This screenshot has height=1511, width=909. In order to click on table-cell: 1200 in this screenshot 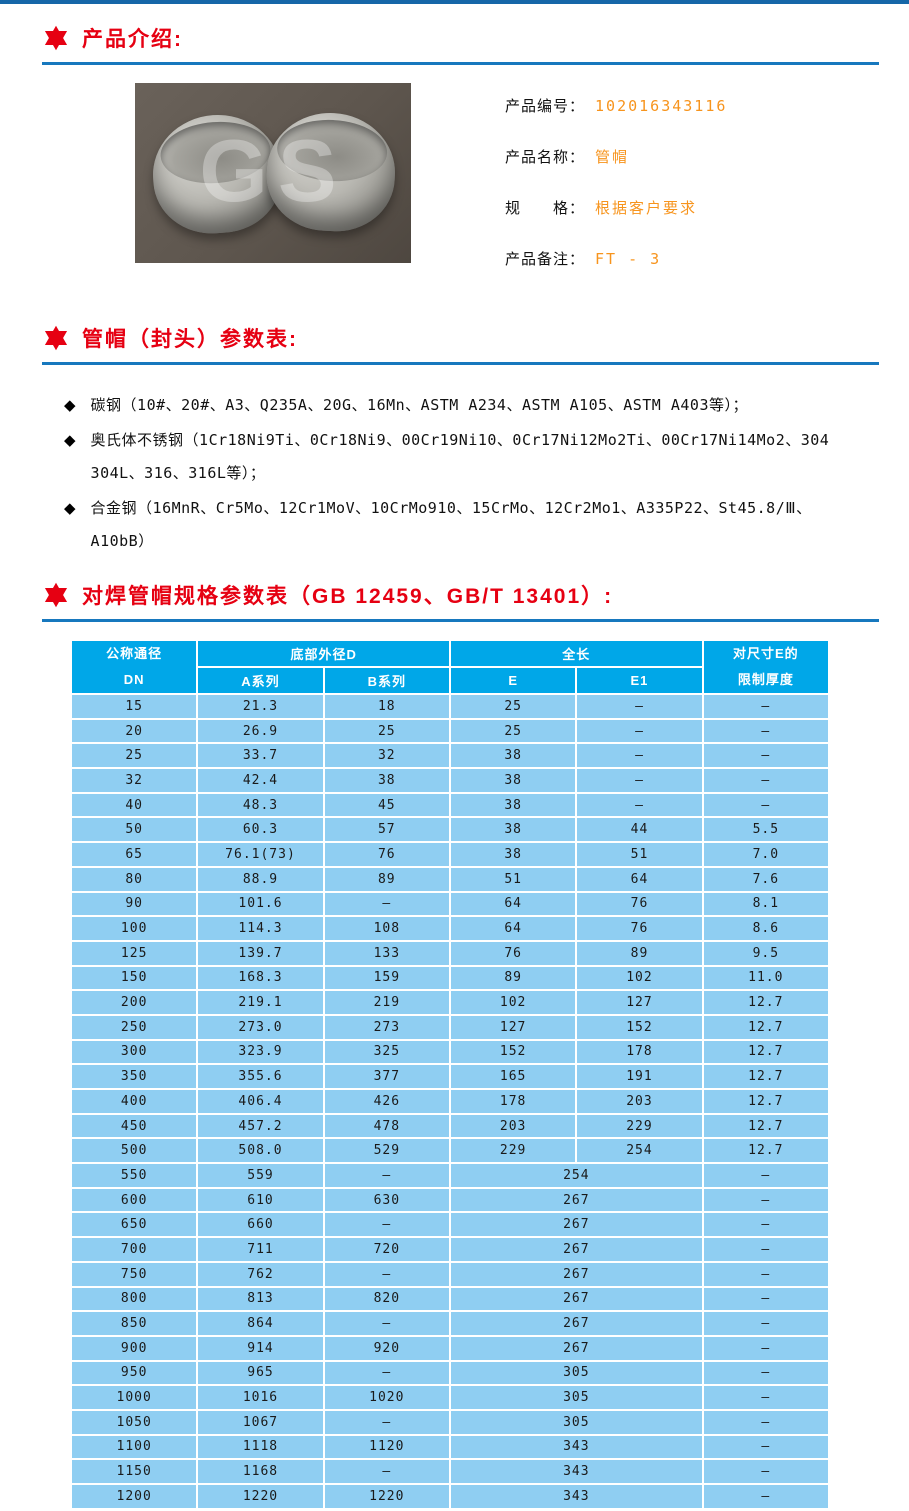, I will do `click(134, 1496)`.